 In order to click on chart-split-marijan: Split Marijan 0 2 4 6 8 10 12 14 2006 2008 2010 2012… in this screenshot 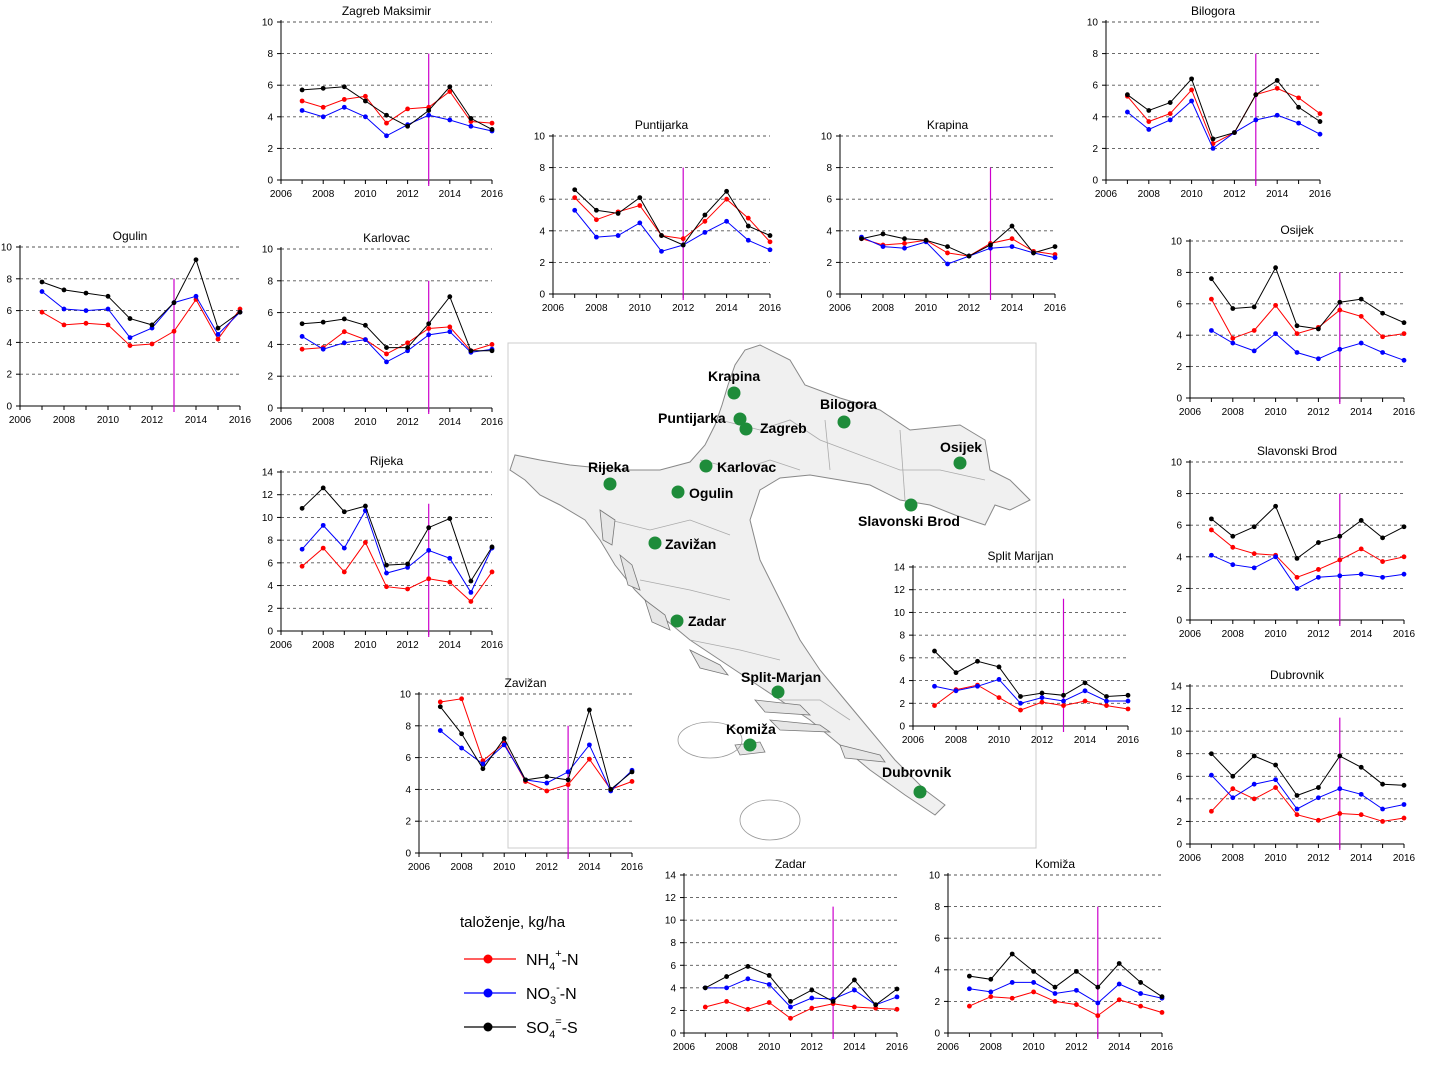, I will do `click(1017, 647)`.